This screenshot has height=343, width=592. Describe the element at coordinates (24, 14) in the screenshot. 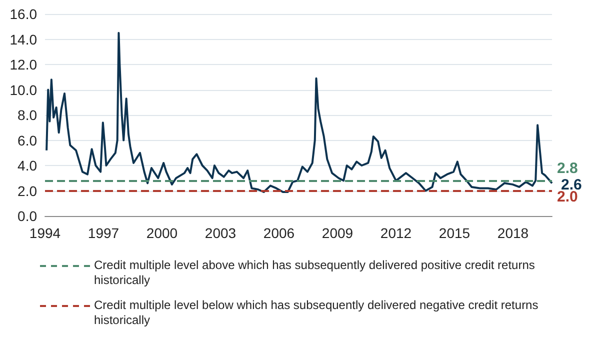

I see `y-tick-label: 16.0` at that location.